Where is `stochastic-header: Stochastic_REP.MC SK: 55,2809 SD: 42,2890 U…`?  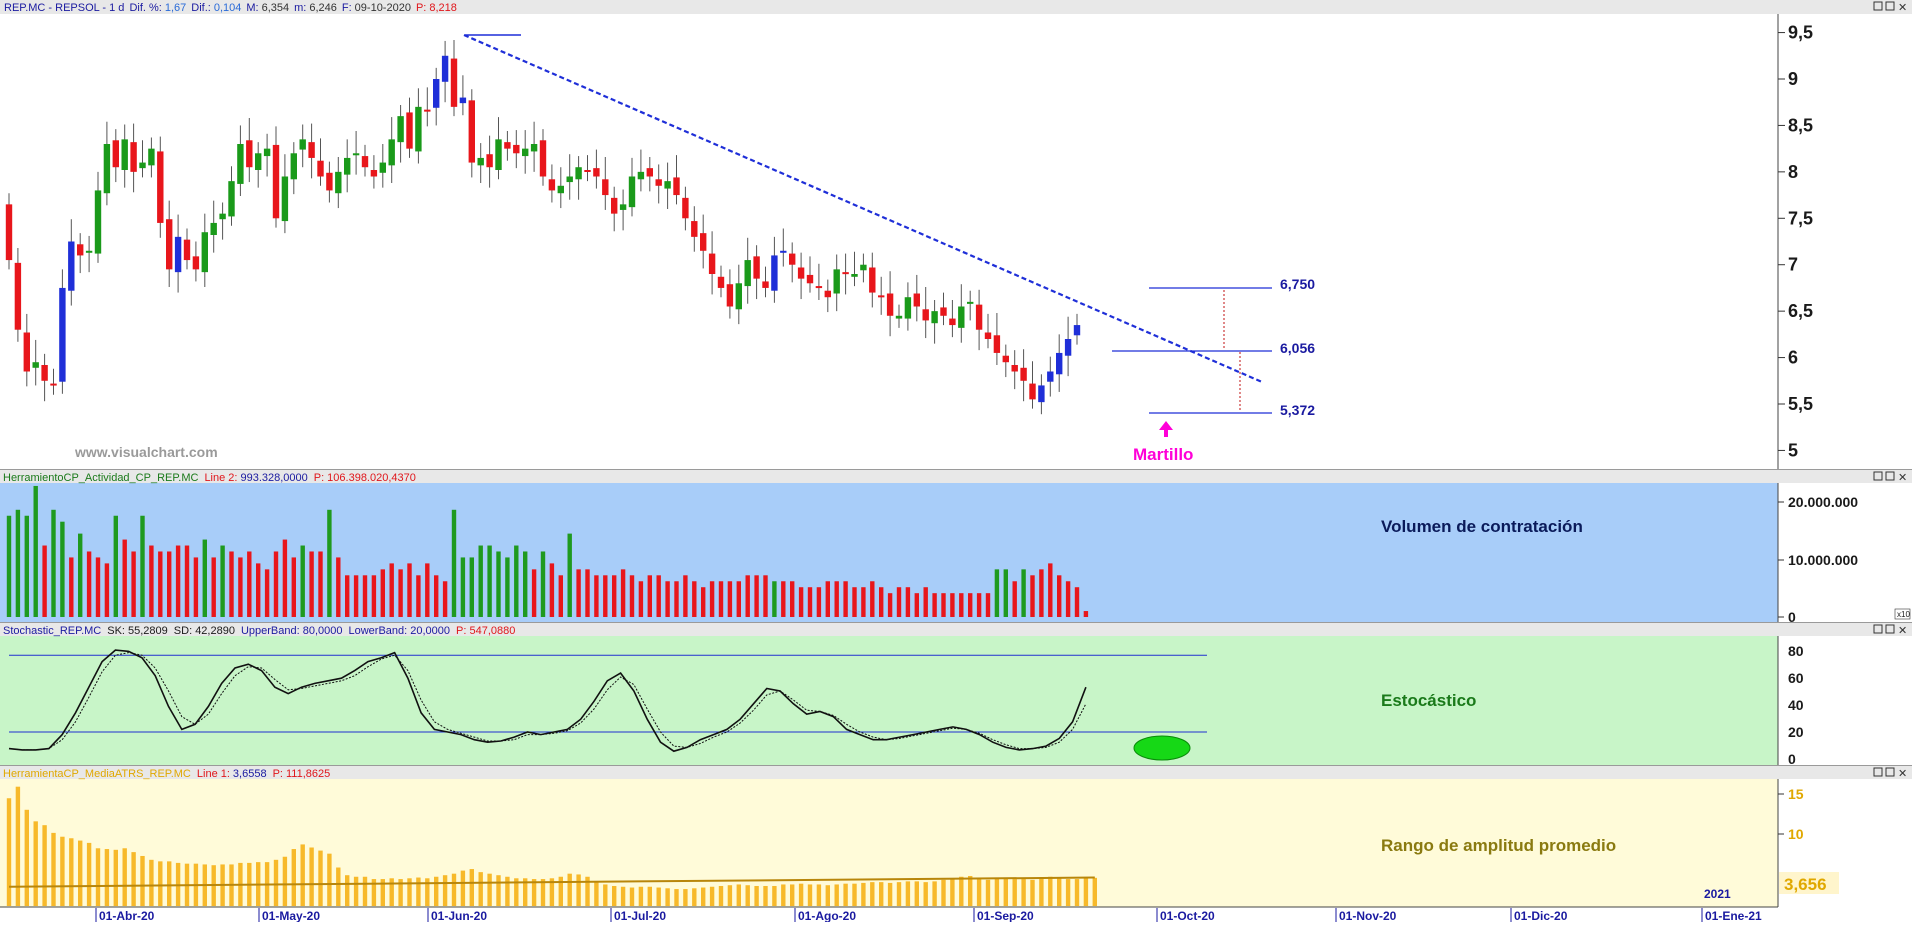
stochastic-header: Stochastic_REP.MC SK: 55,2809 SD: 42,2890 U… is located at coordinates (259, 631).